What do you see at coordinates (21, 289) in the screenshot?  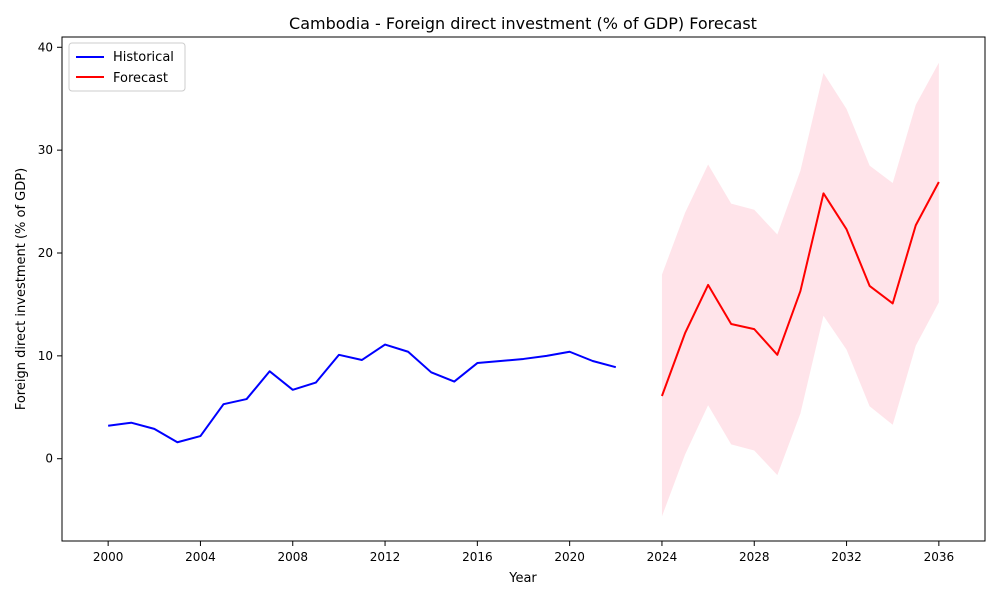 I see `y-axis-label: Foreign direct investment (% of GDP)` at bounding box center [21, 289].